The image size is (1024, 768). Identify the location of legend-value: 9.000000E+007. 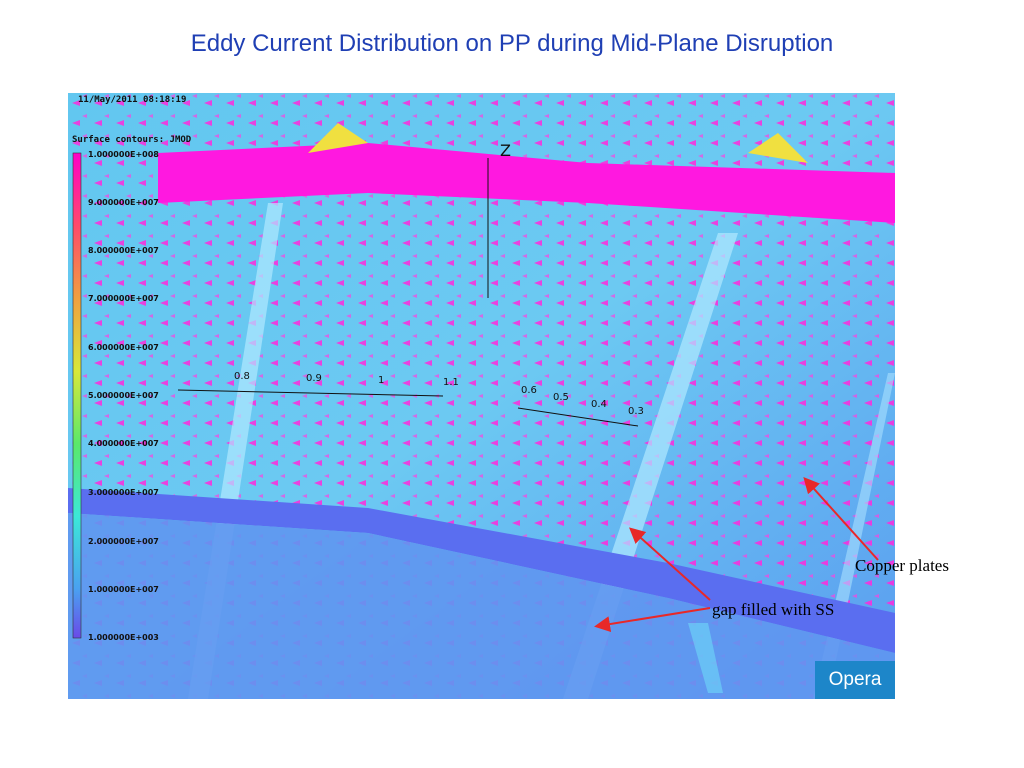
(123, 202).